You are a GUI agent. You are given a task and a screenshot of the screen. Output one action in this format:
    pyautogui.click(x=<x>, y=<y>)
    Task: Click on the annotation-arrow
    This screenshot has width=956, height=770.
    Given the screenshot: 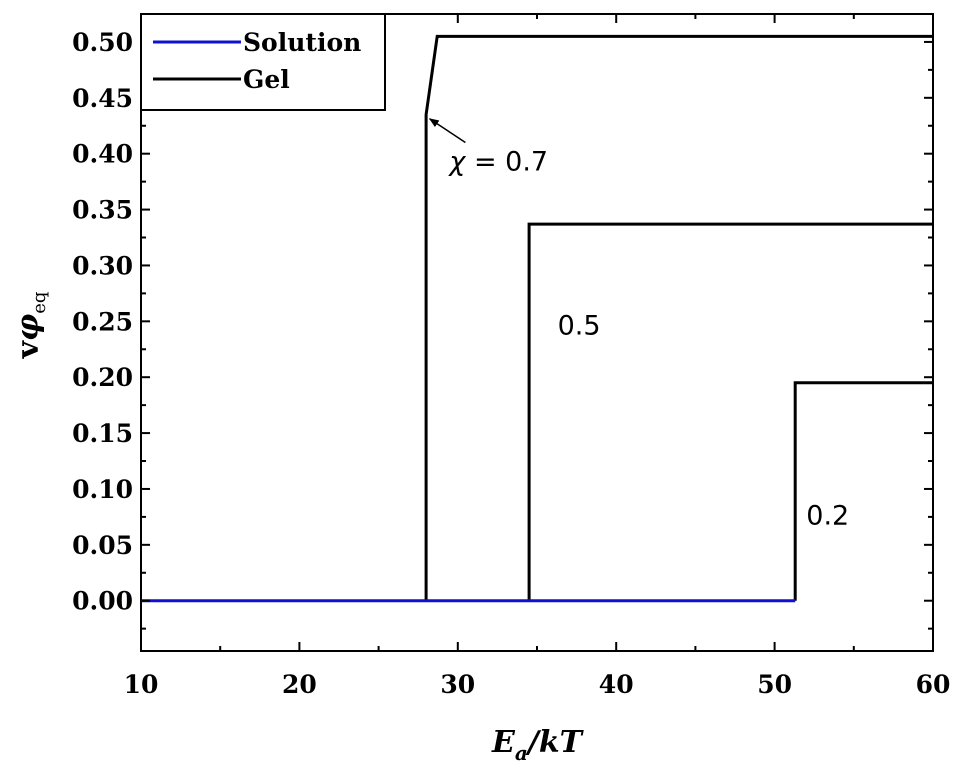 What is the action you would take?
    pyautogui.click(x=447, y=131)
    